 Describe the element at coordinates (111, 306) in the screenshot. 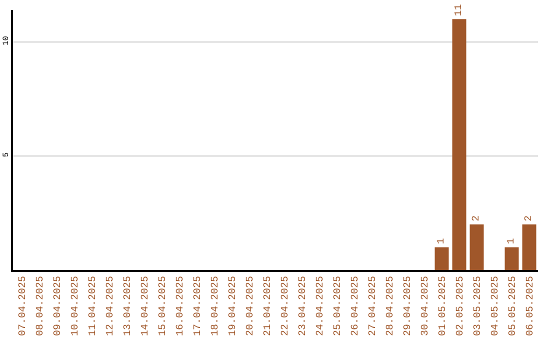

I see `x-tick-label: 12.04.2025` at that location.